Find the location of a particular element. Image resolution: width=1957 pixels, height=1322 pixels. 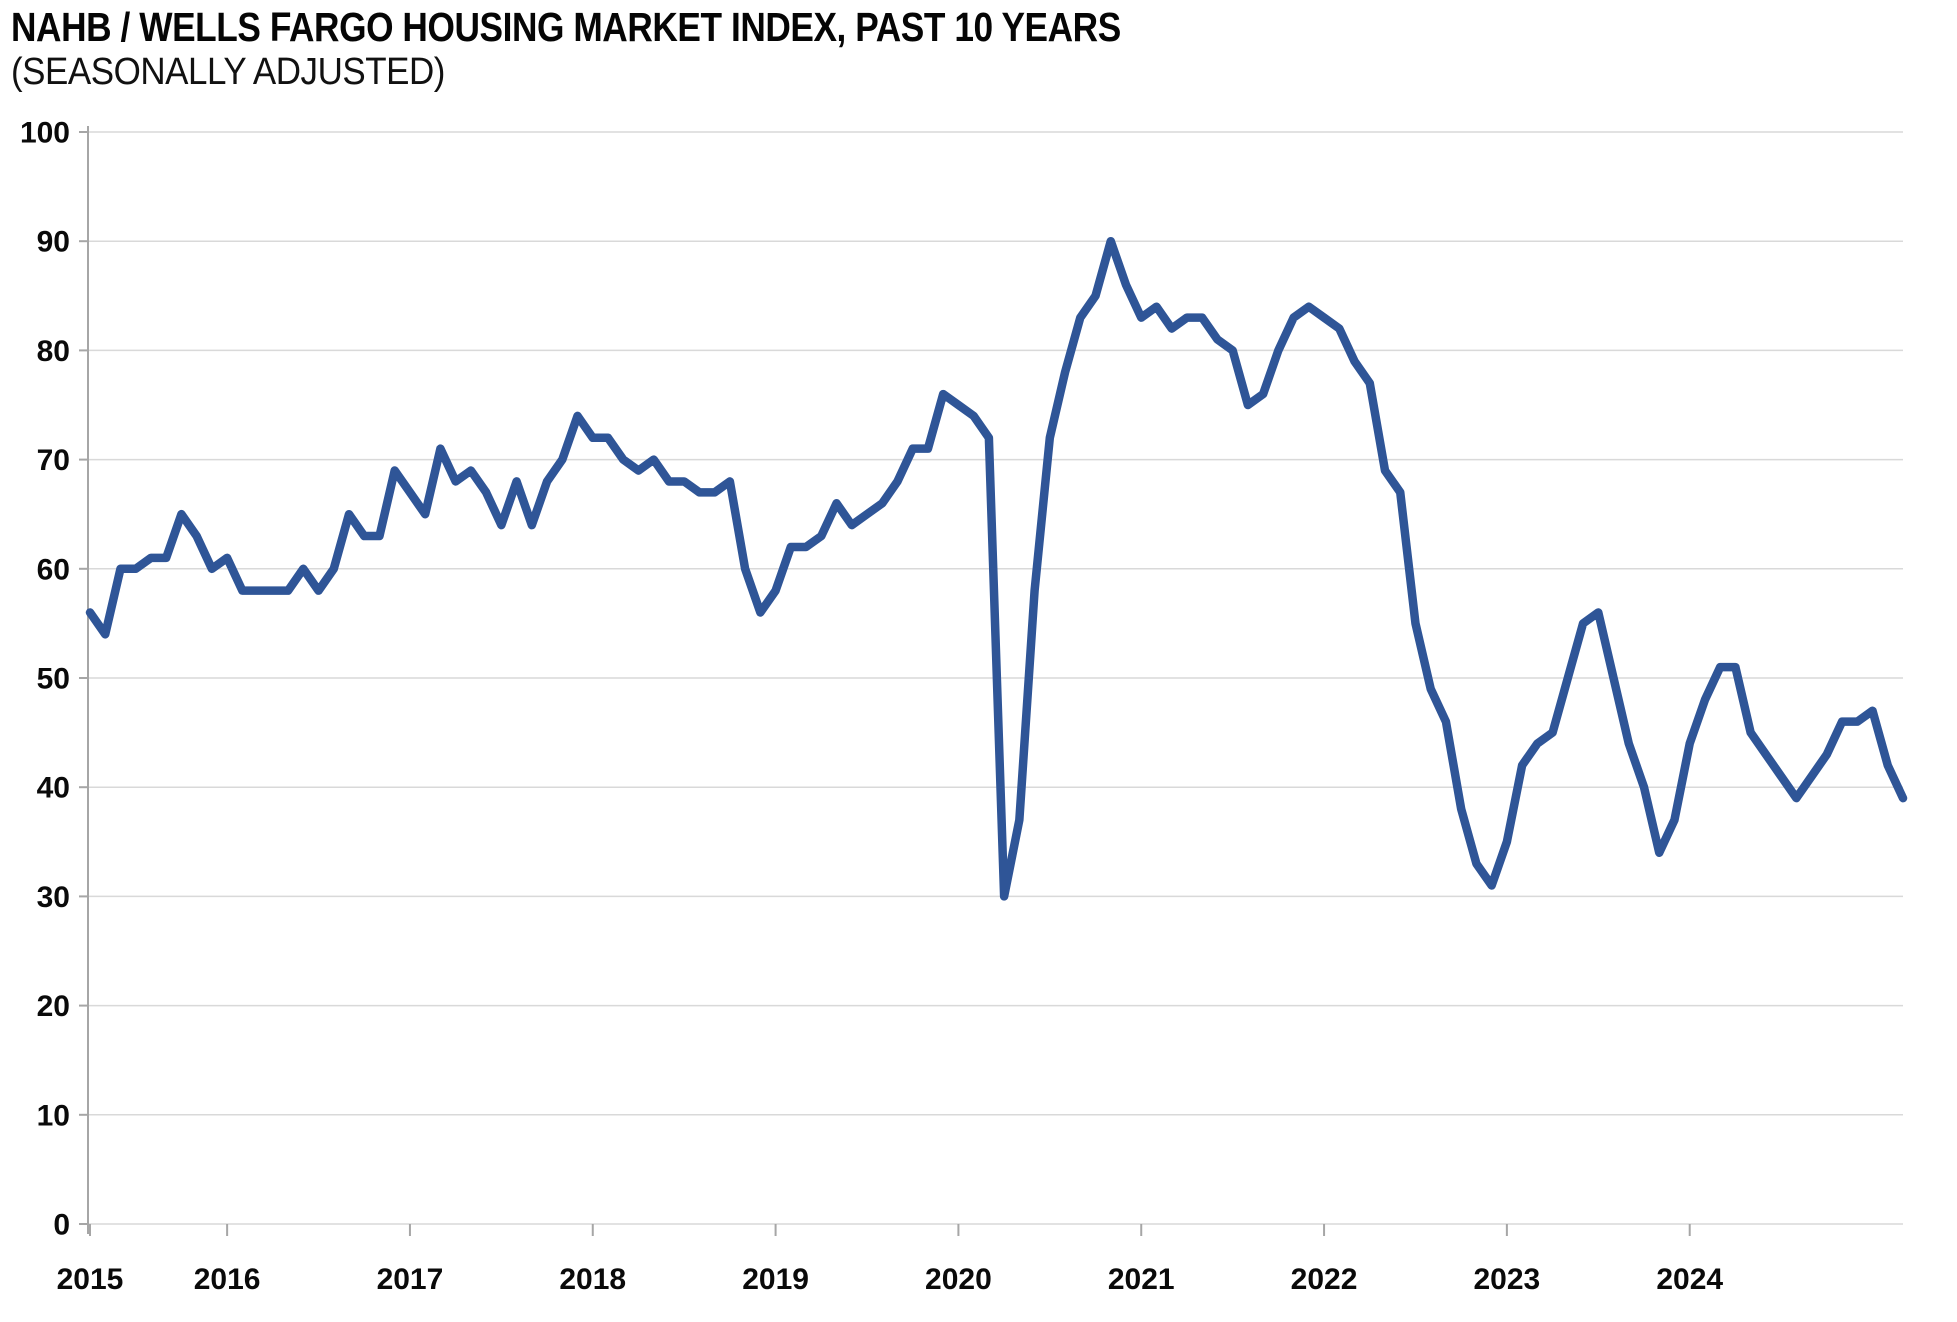

x-axis-label-2016: 2016 is located at coordinates (227, 1279).